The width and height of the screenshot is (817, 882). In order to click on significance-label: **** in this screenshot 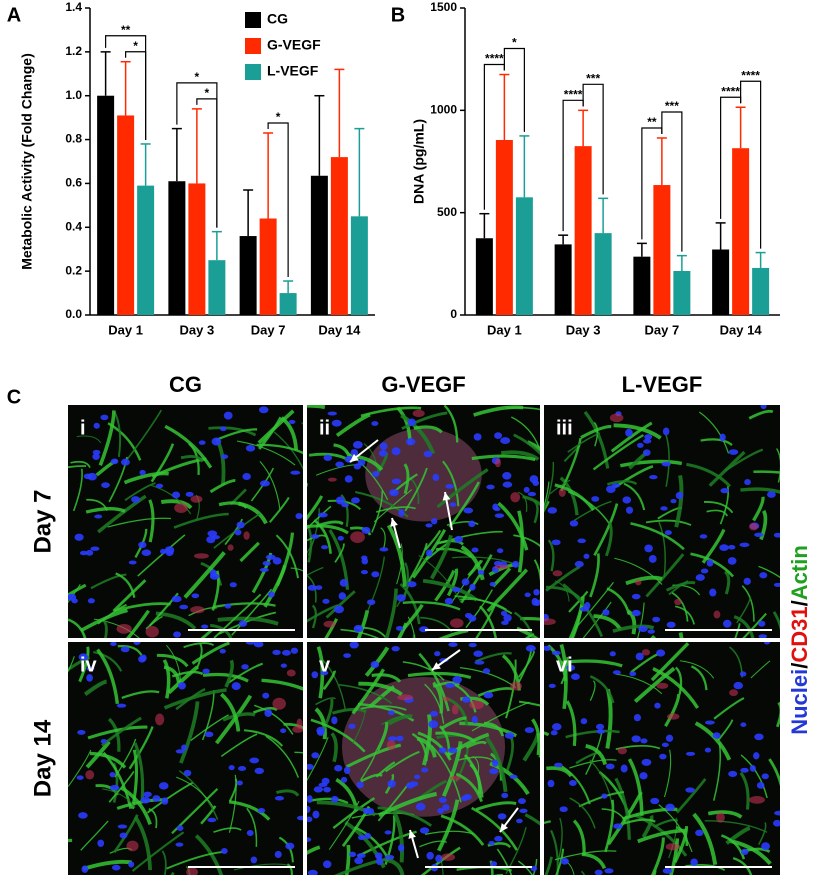, I will do `click(494, 59)`.